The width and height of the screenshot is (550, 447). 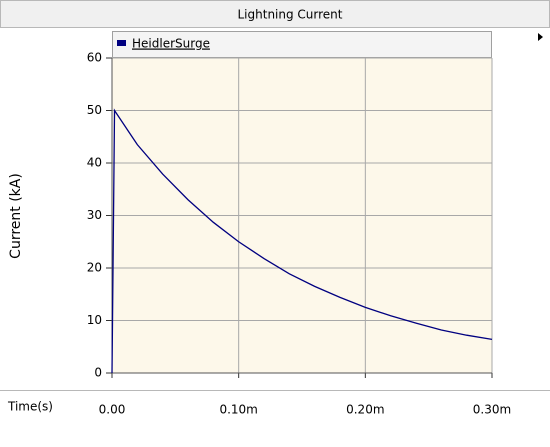 I want to click on y-tick-label: 0, so click(x=98, y=373).